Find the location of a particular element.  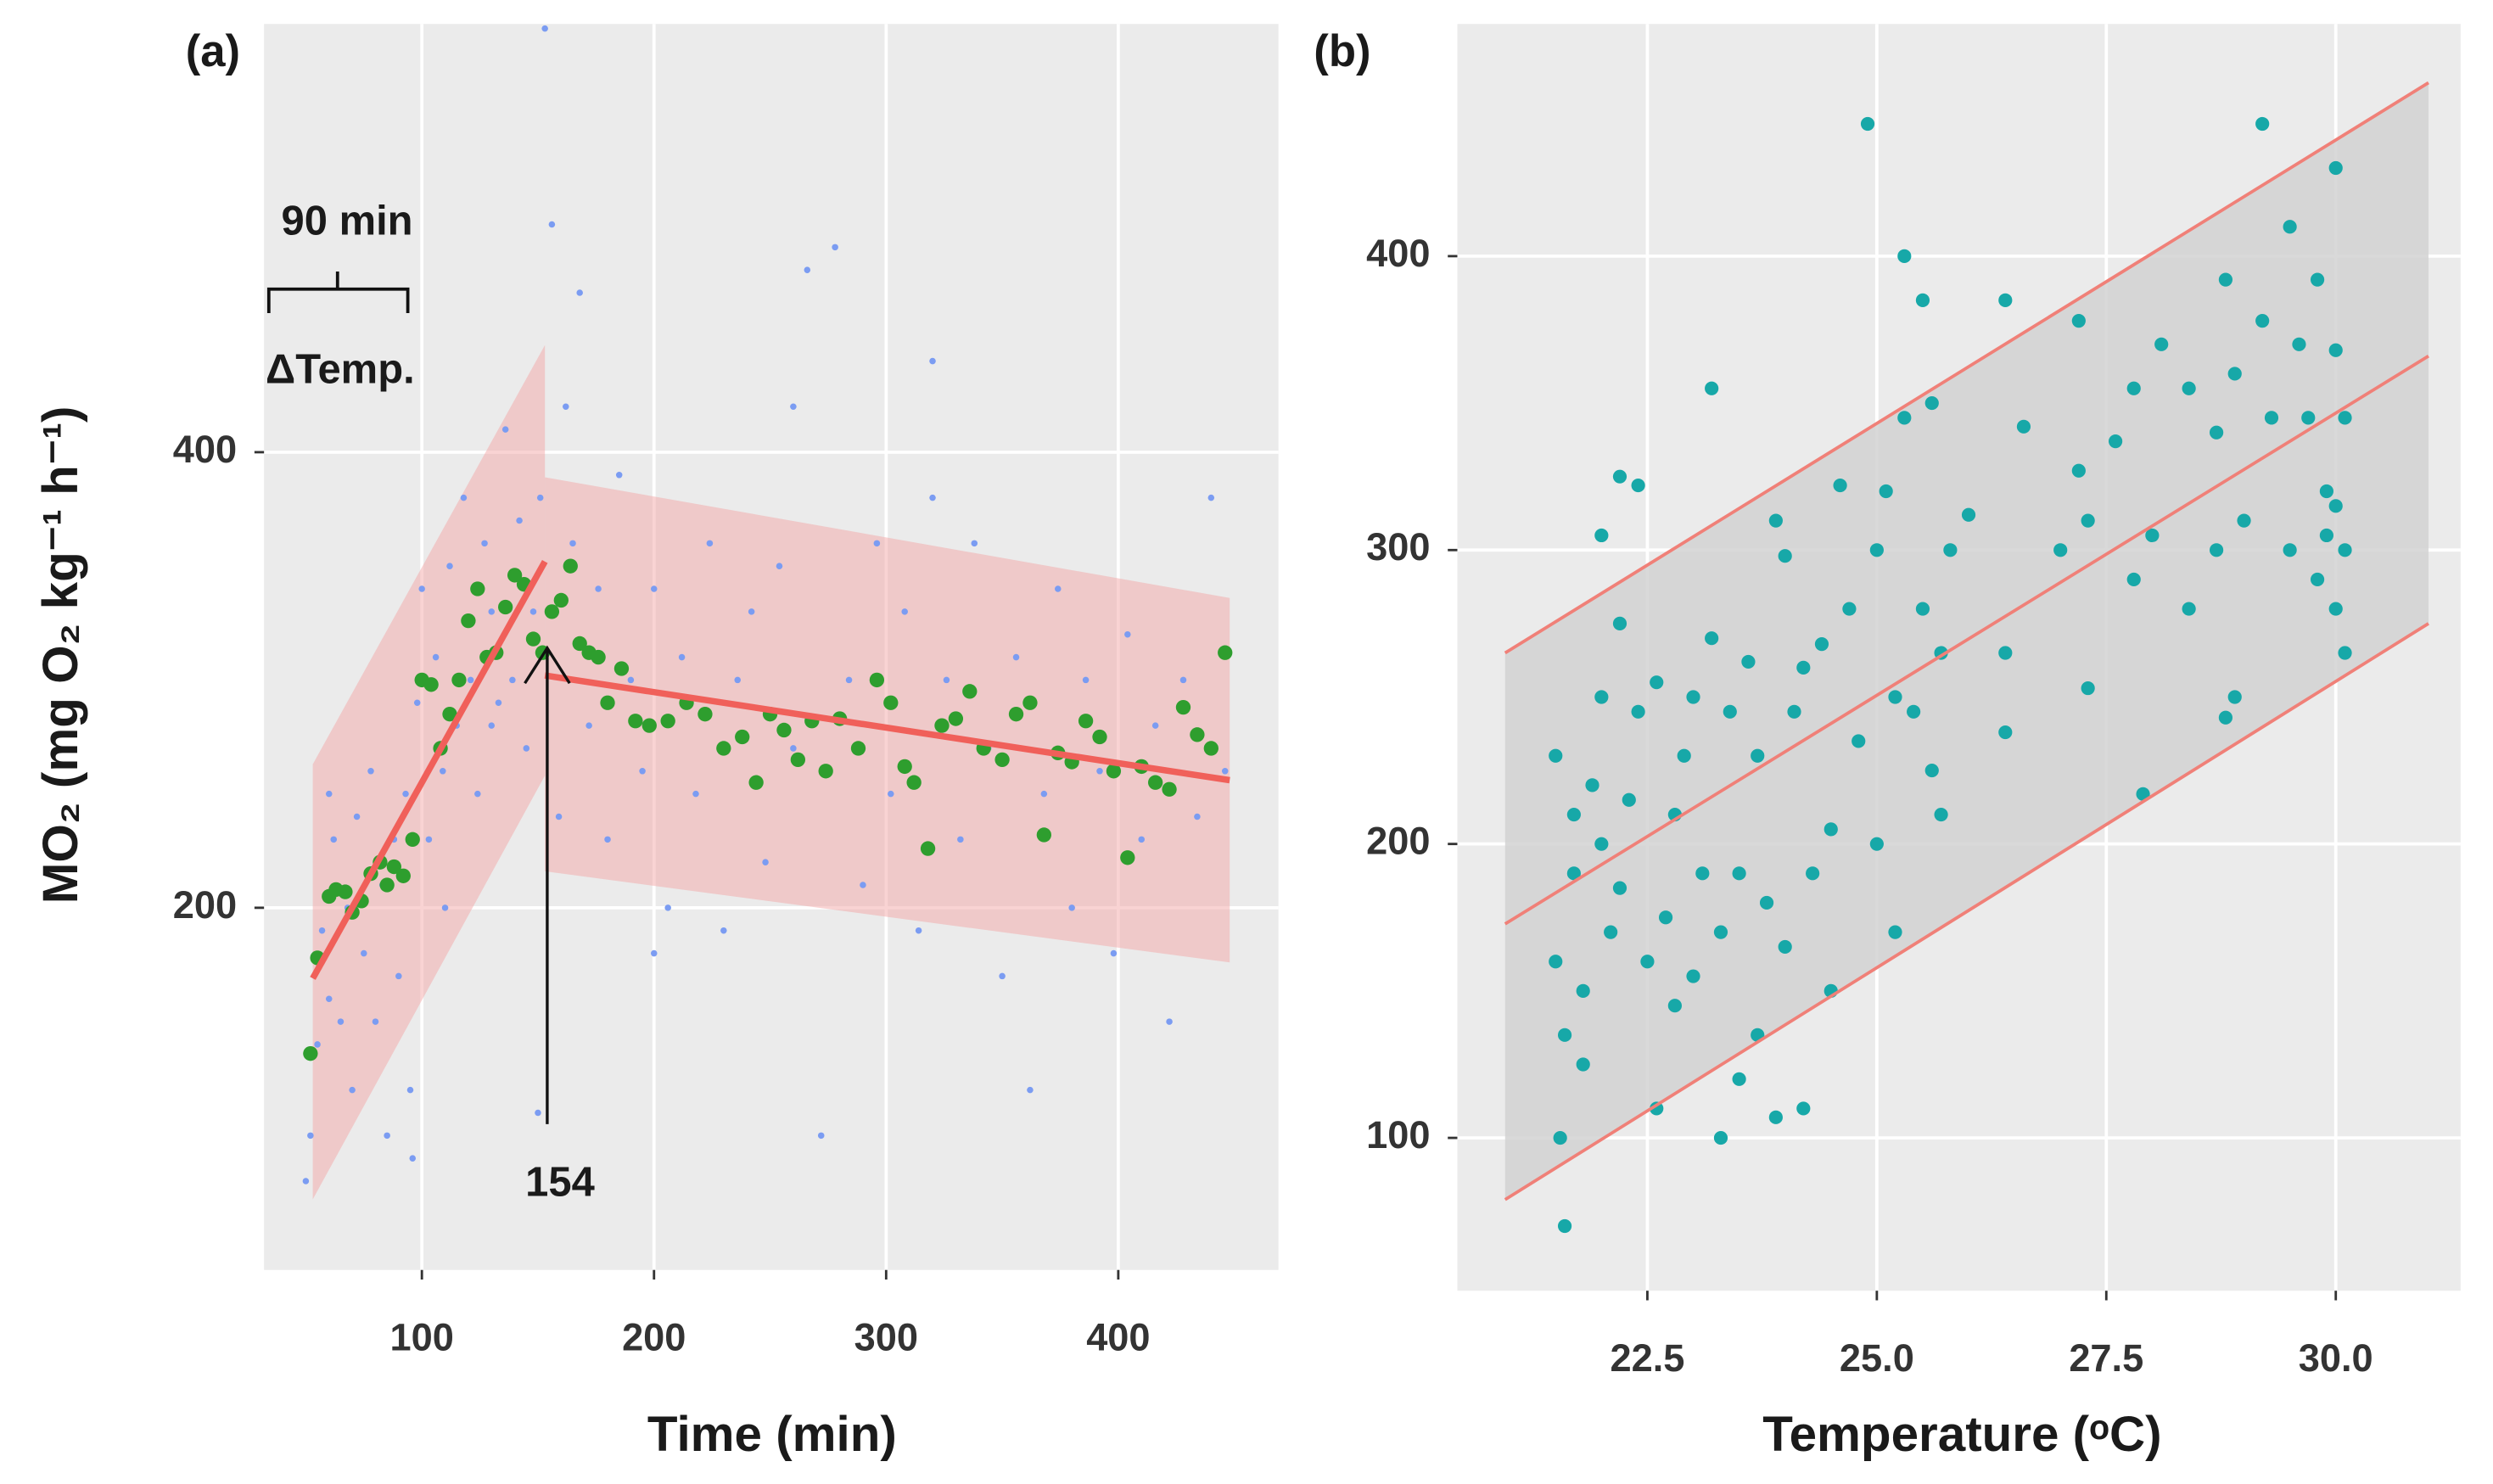

bracket is located at coordinates (338, 293).